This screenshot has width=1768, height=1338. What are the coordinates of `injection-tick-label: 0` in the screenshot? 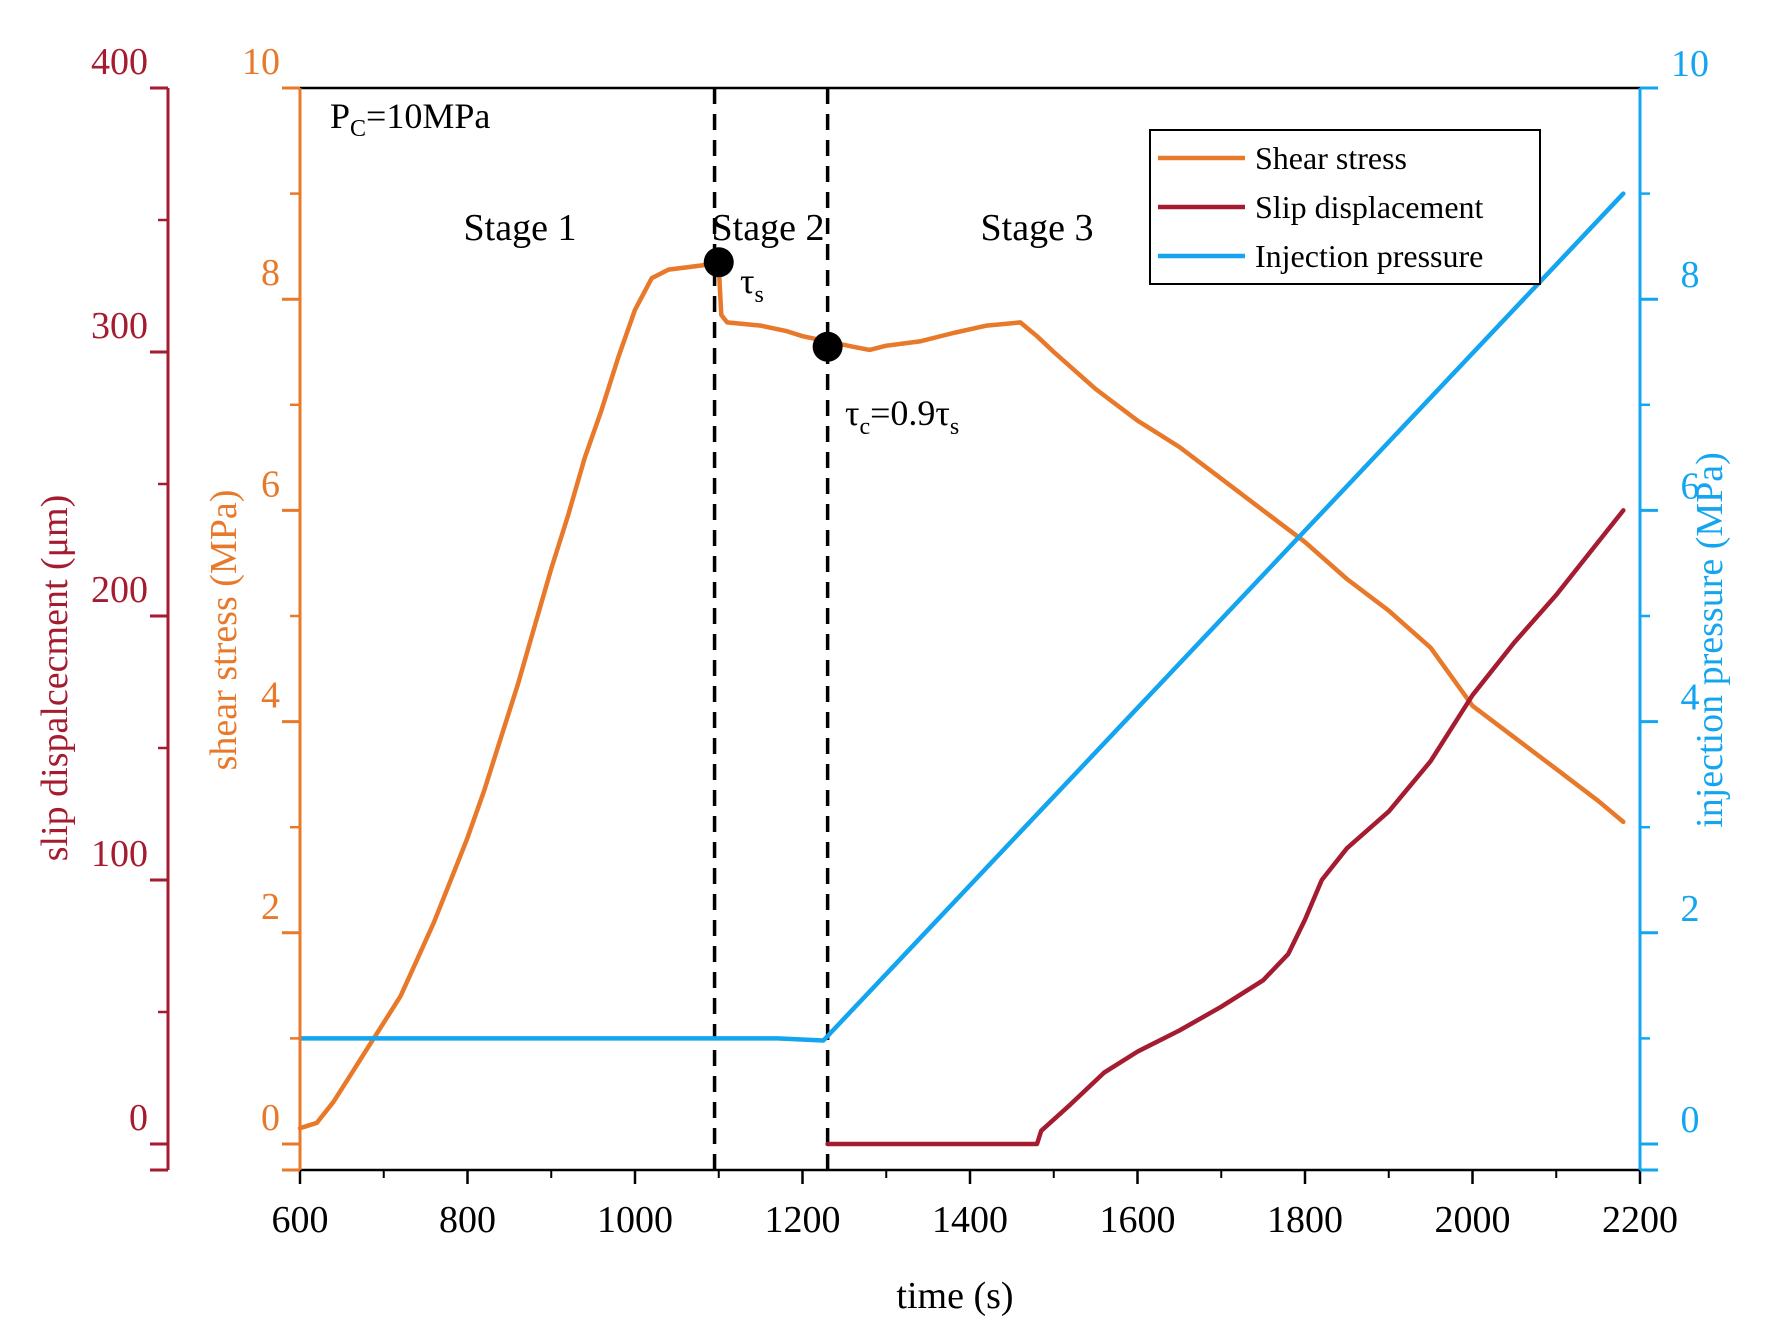 It's located at (1690, 1120).